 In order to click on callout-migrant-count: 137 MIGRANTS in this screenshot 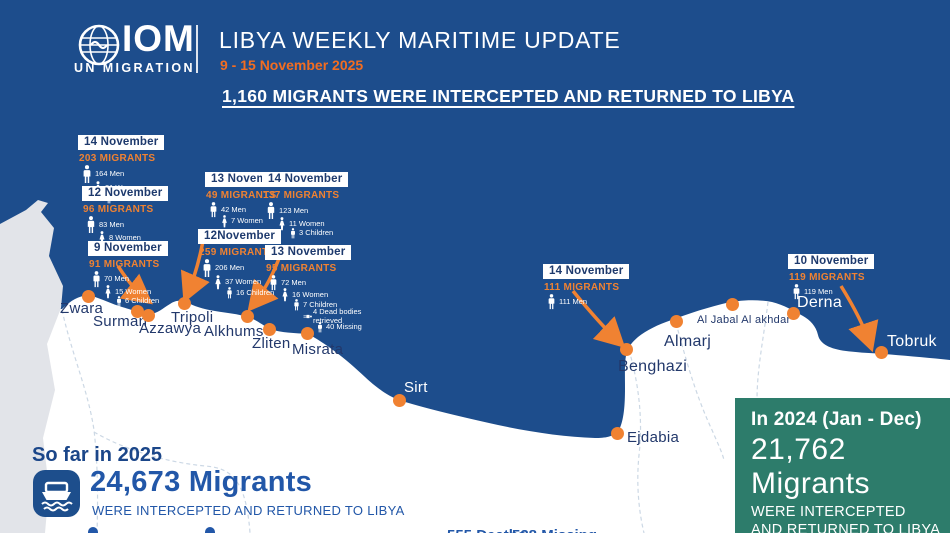, I will do `click(301, 195)`.